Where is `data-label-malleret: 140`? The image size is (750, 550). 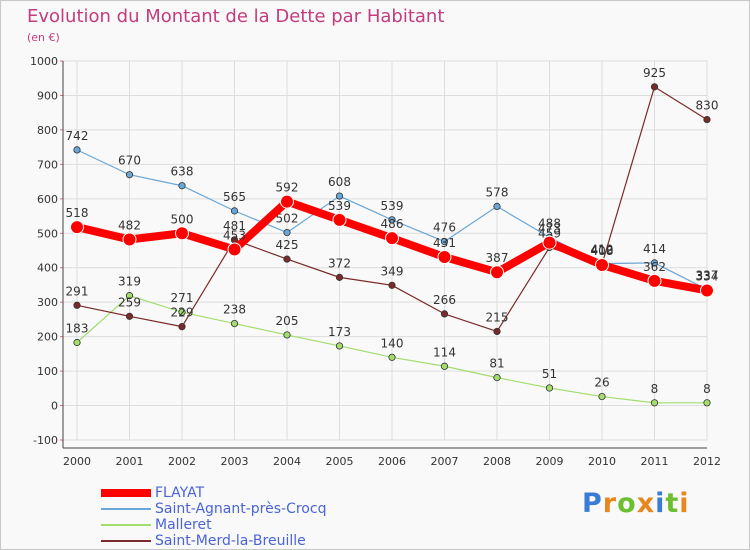 data-label-malleret: 140 is located at coordinates (392, 343).